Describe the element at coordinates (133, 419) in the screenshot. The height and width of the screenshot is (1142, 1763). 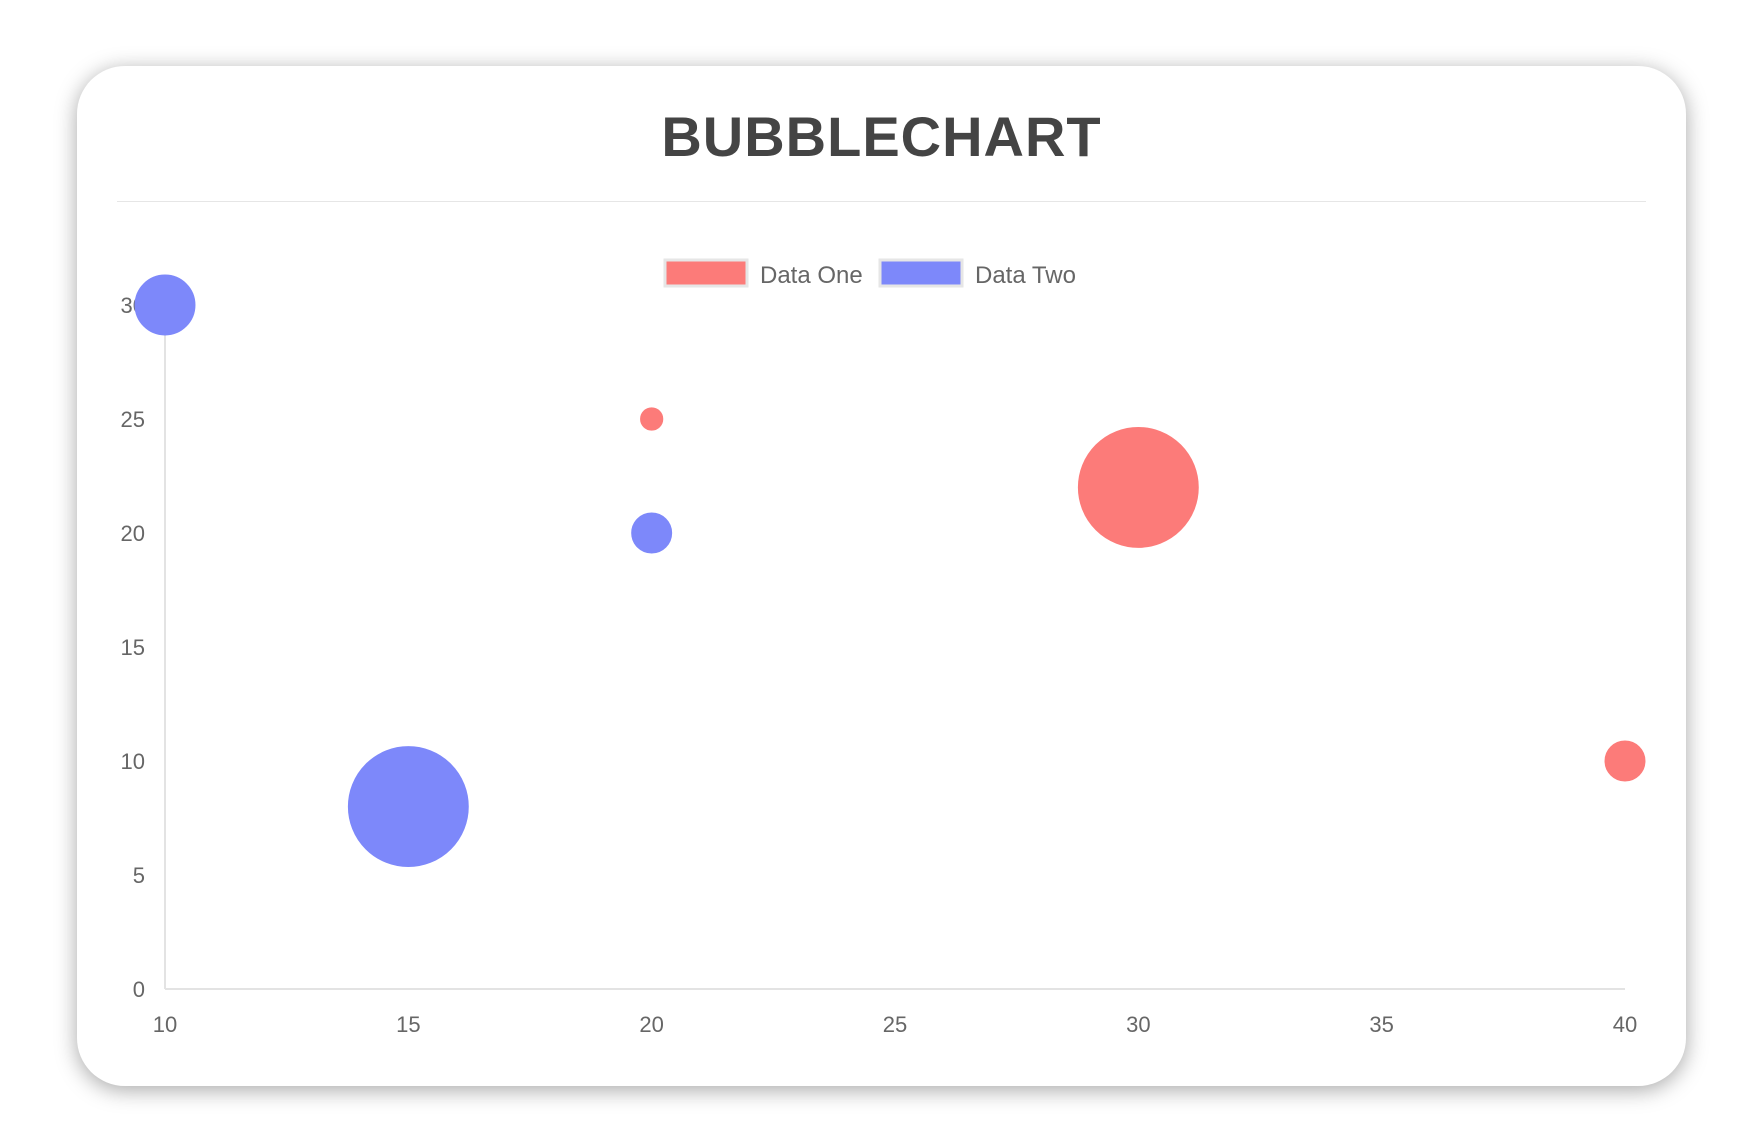
I see `y-tick-label: 25` at that location.